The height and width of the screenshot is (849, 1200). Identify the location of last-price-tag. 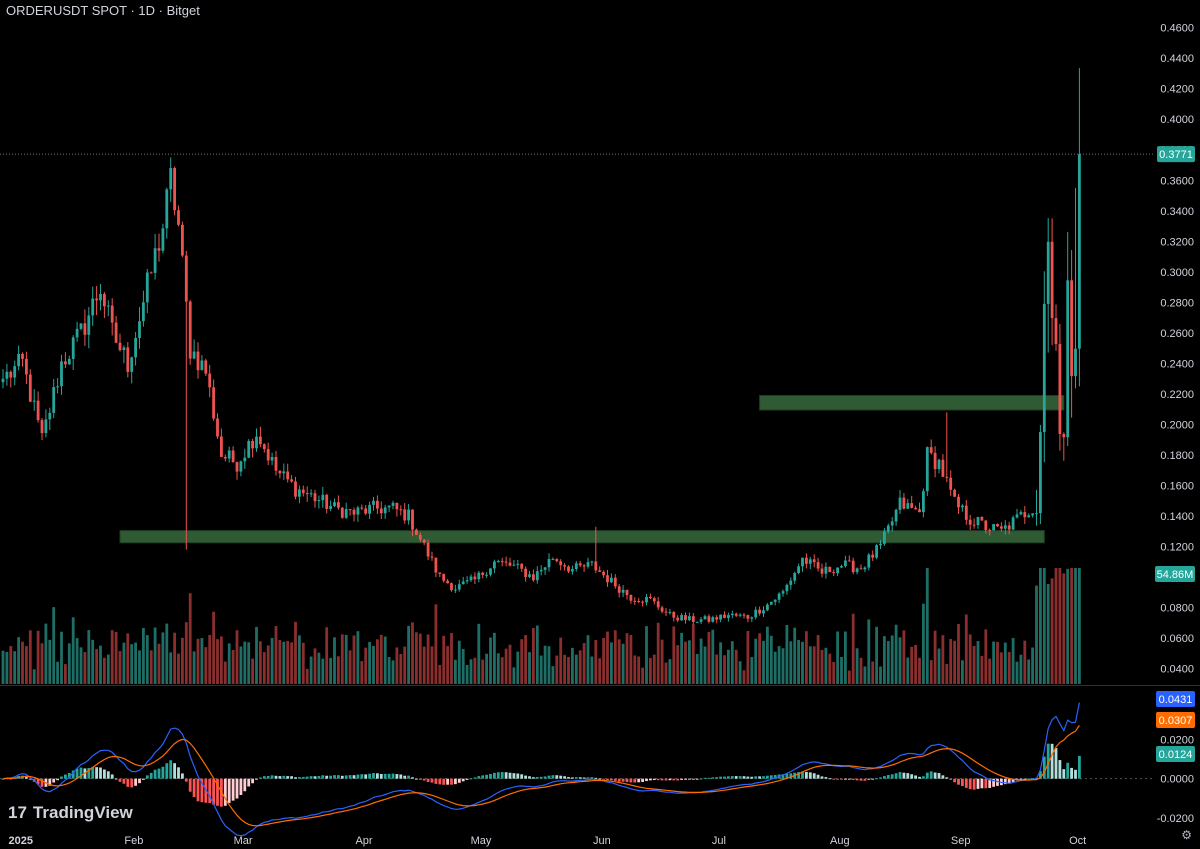
(1176, 154).